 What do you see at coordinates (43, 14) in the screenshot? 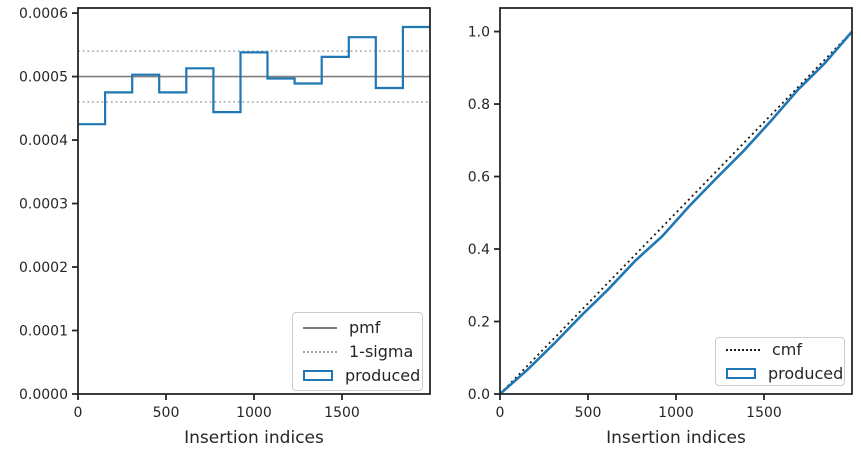
I see `y-tick-label: 0.0006` at bounding box center [43, 14].